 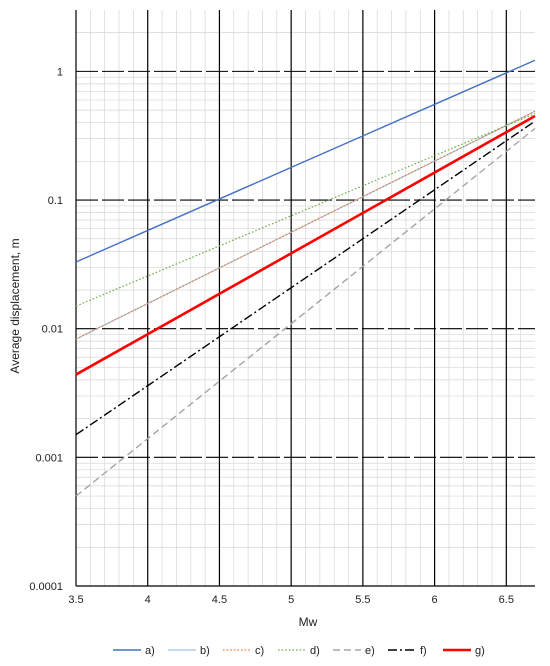 What do you see at coordinates (60, 72) in the screenshot?
I see `y-tick-label: 1` at bounding box center [60, 72].